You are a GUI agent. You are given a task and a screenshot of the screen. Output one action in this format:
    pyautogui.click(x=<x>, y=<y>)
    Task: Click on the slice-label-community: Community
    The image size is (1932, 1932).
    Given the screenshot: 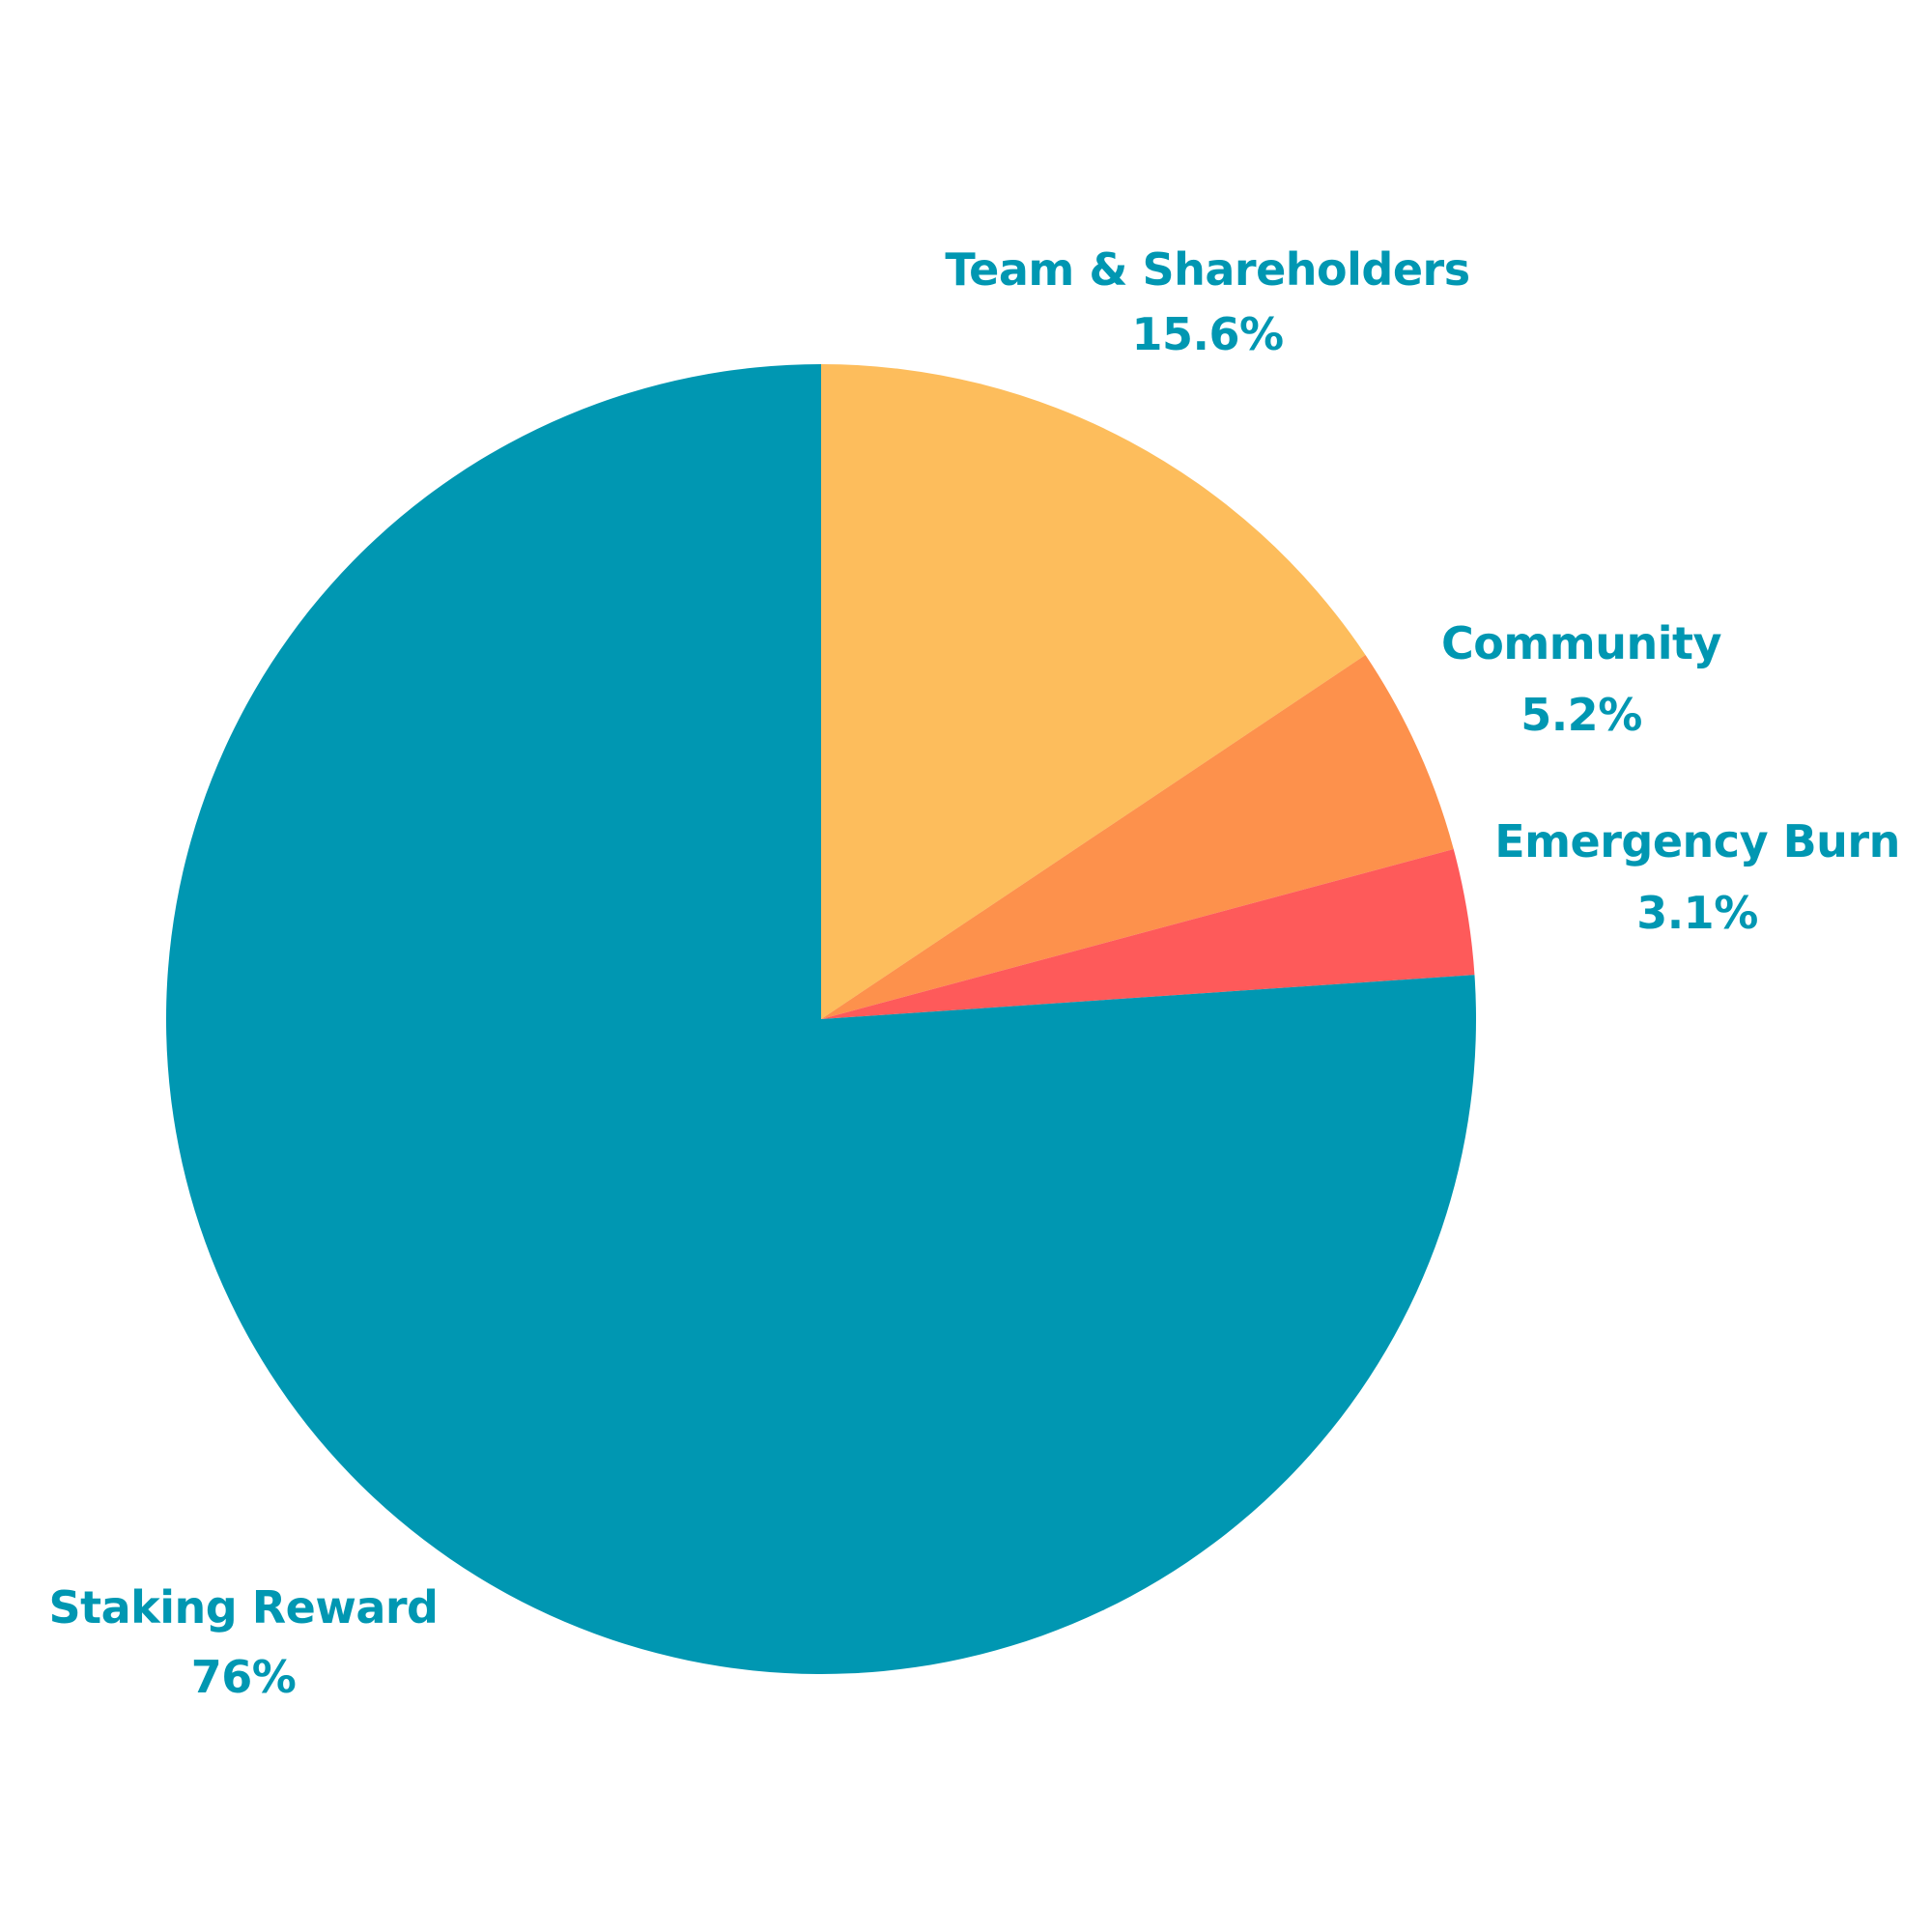 What is the action you would take?
    pyautogui.click(x=1581, y=643)
    